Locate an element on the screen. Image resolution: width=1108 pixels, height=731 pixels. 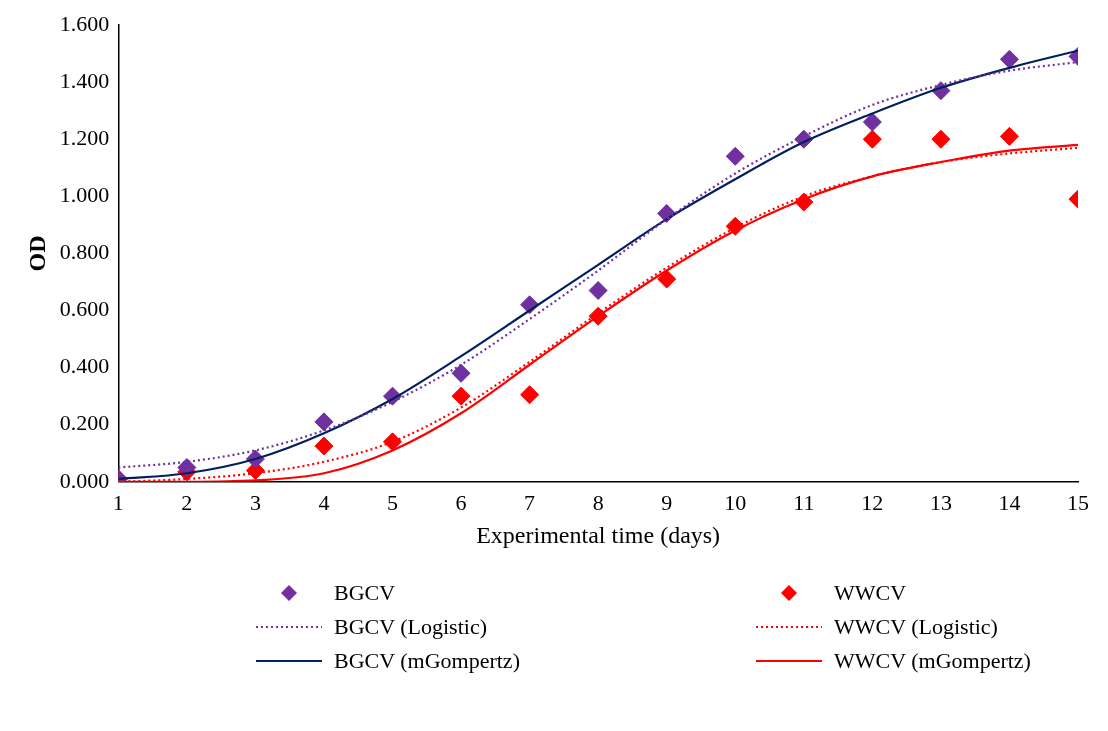
x-tick-label: 10 is located at coordinates (735, 502).